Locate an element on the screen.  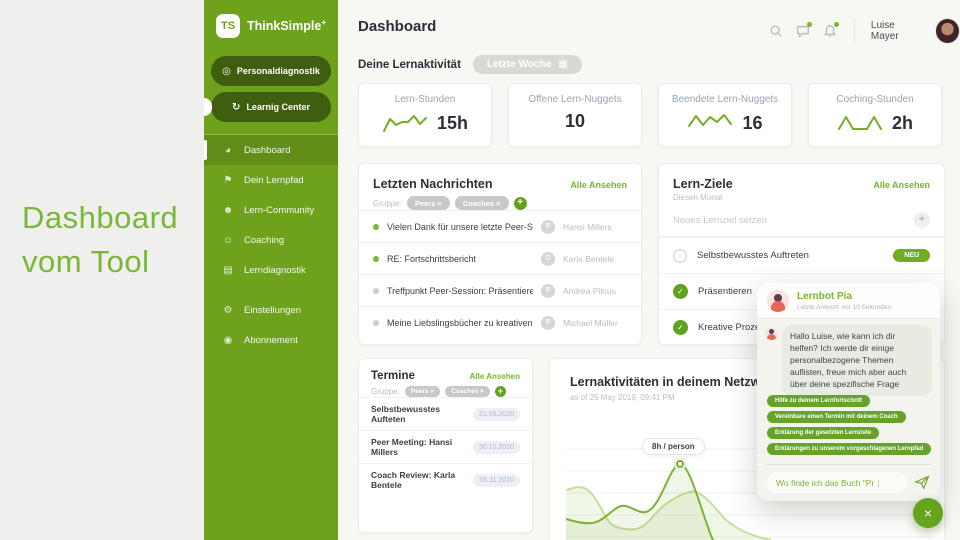
user-avatar is located at coordinates (947, 31).